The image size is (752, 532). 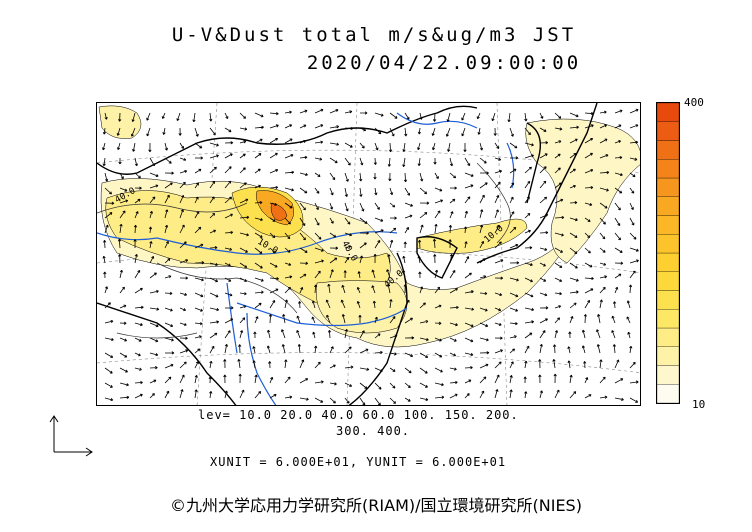 I want to click on dust-region-nw, so click(x=120, y=122).